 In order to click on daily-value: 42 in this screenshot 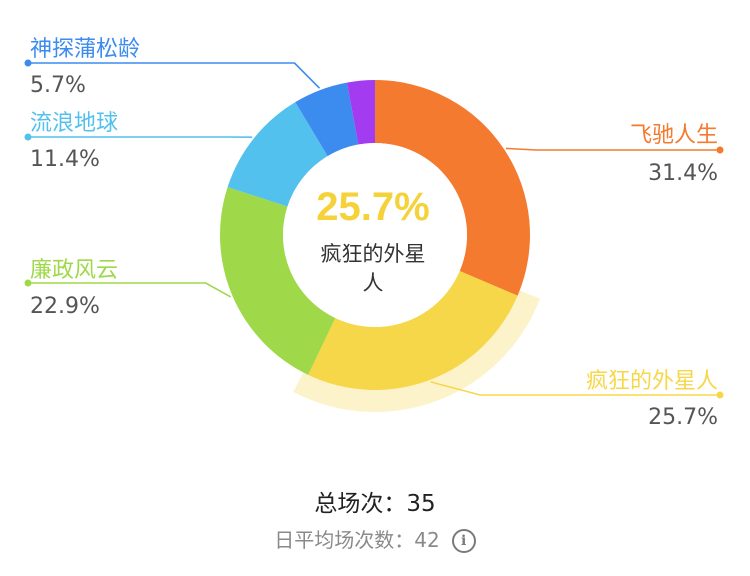, I will do `click(427, 540)`.